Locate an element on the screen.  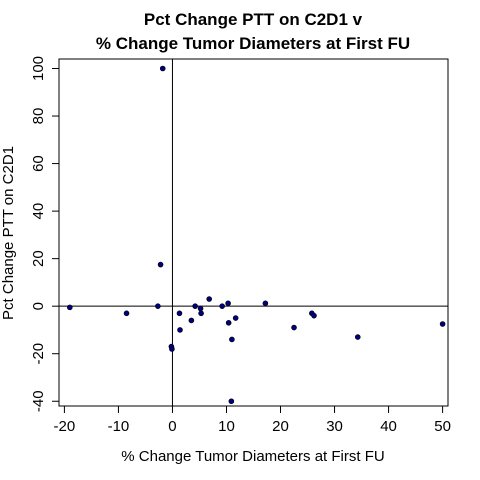
y-tick-label: 100 is located at coordinates (38, 68).